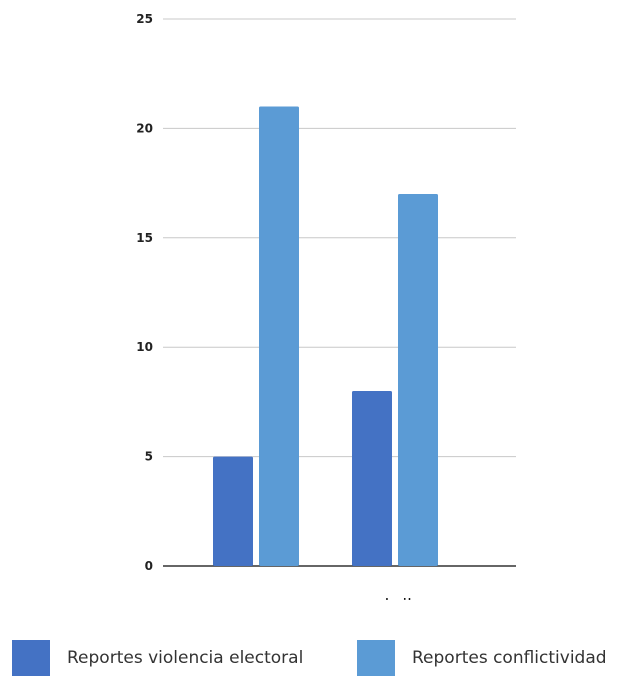 Image resolution: width=630 pixels, height=676 pixels. What do you see at coordinates (144, 19) in the screenshot?
I see `y-tick-label: 25` at bounding box center [144, 19].